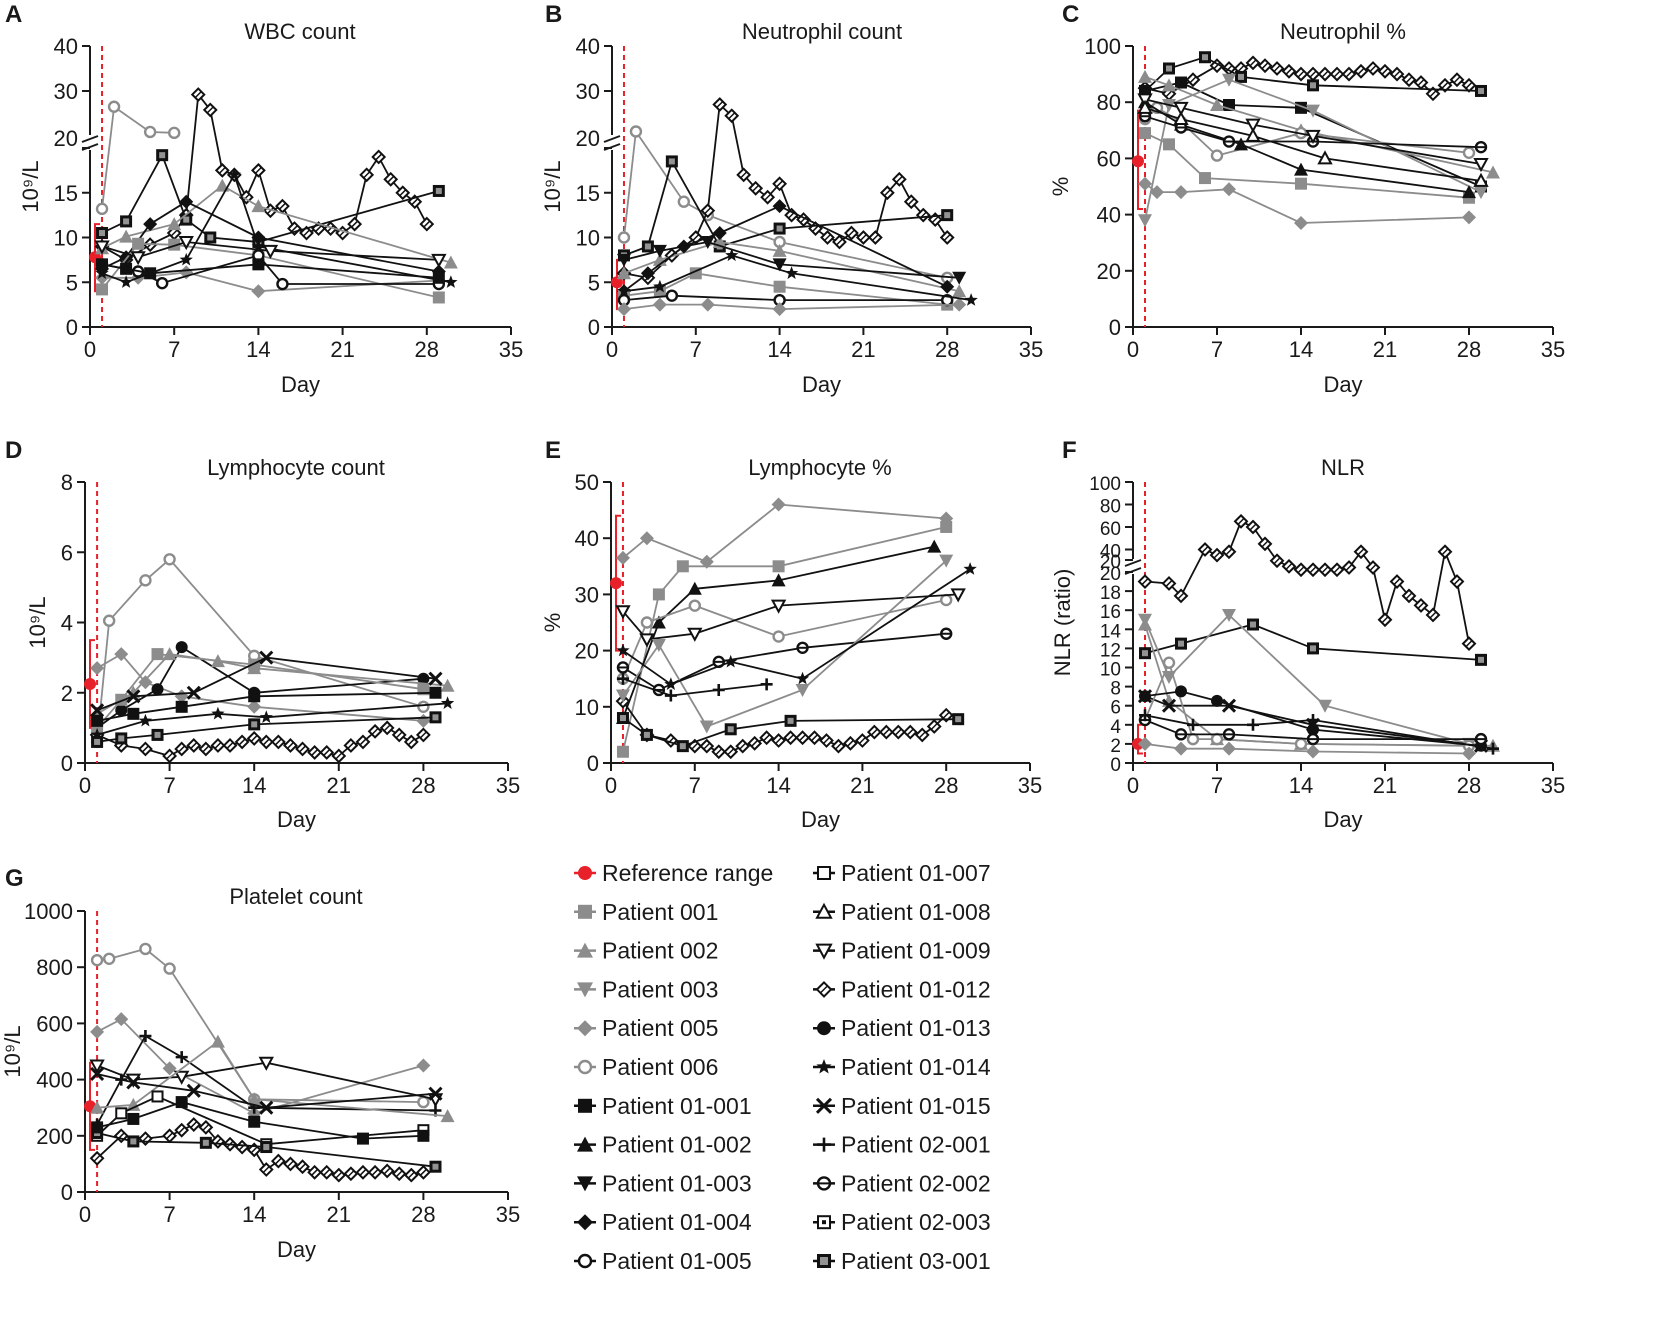  I want to click on panel-E: E Lymphocyte %% 0 10 20 30 40 50 0 7 14 21 28 35 Day, so click(791, 634).